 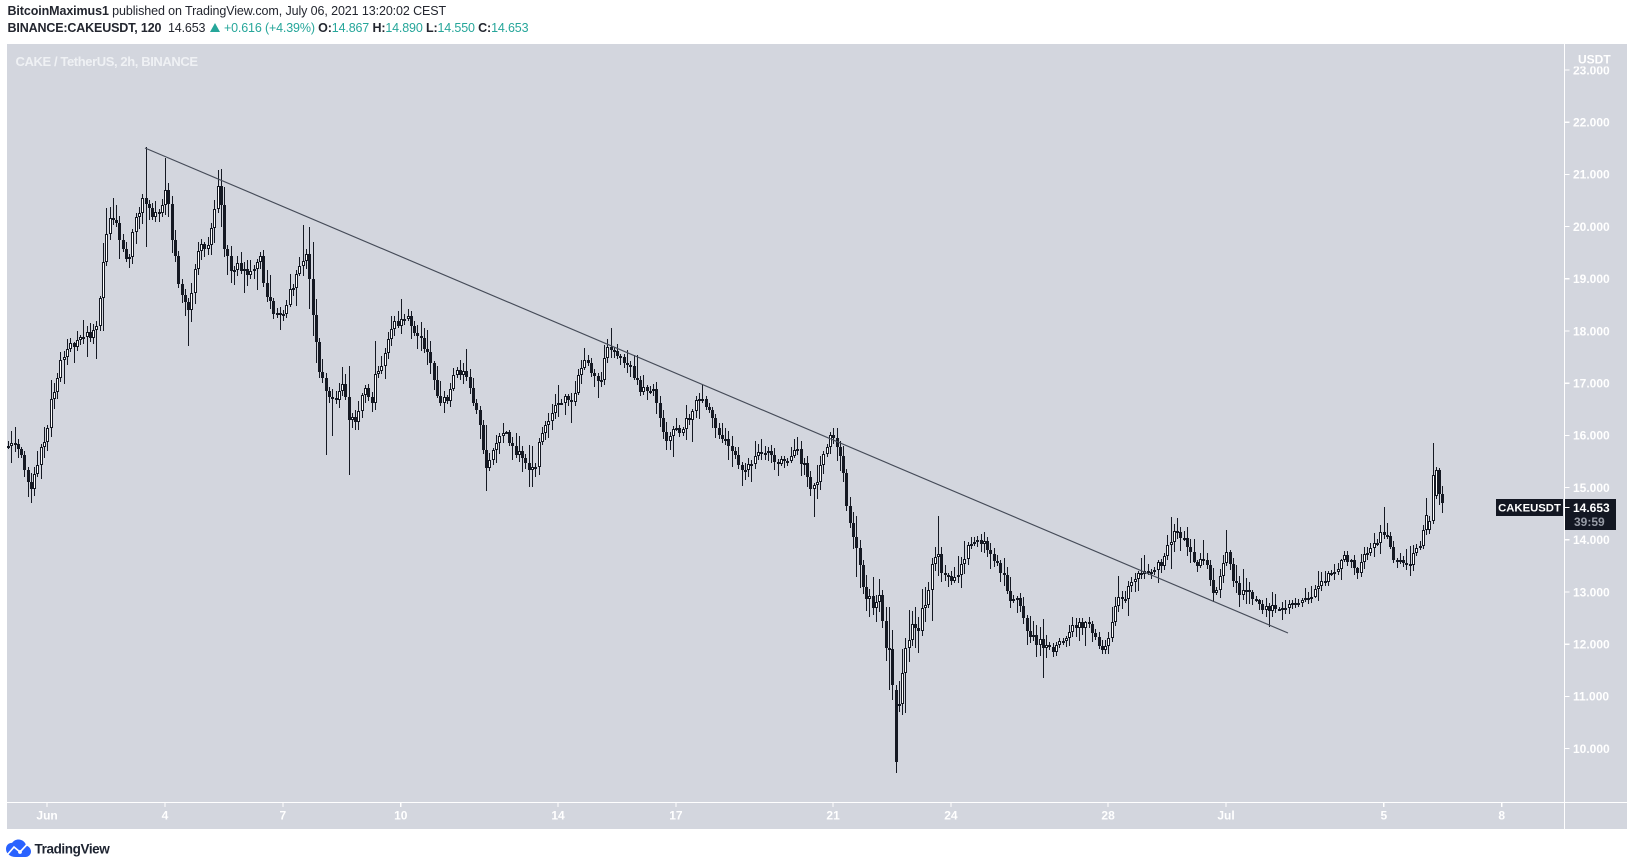 I want to click on svg-text: 13.000, so click(x=1591, y=592).